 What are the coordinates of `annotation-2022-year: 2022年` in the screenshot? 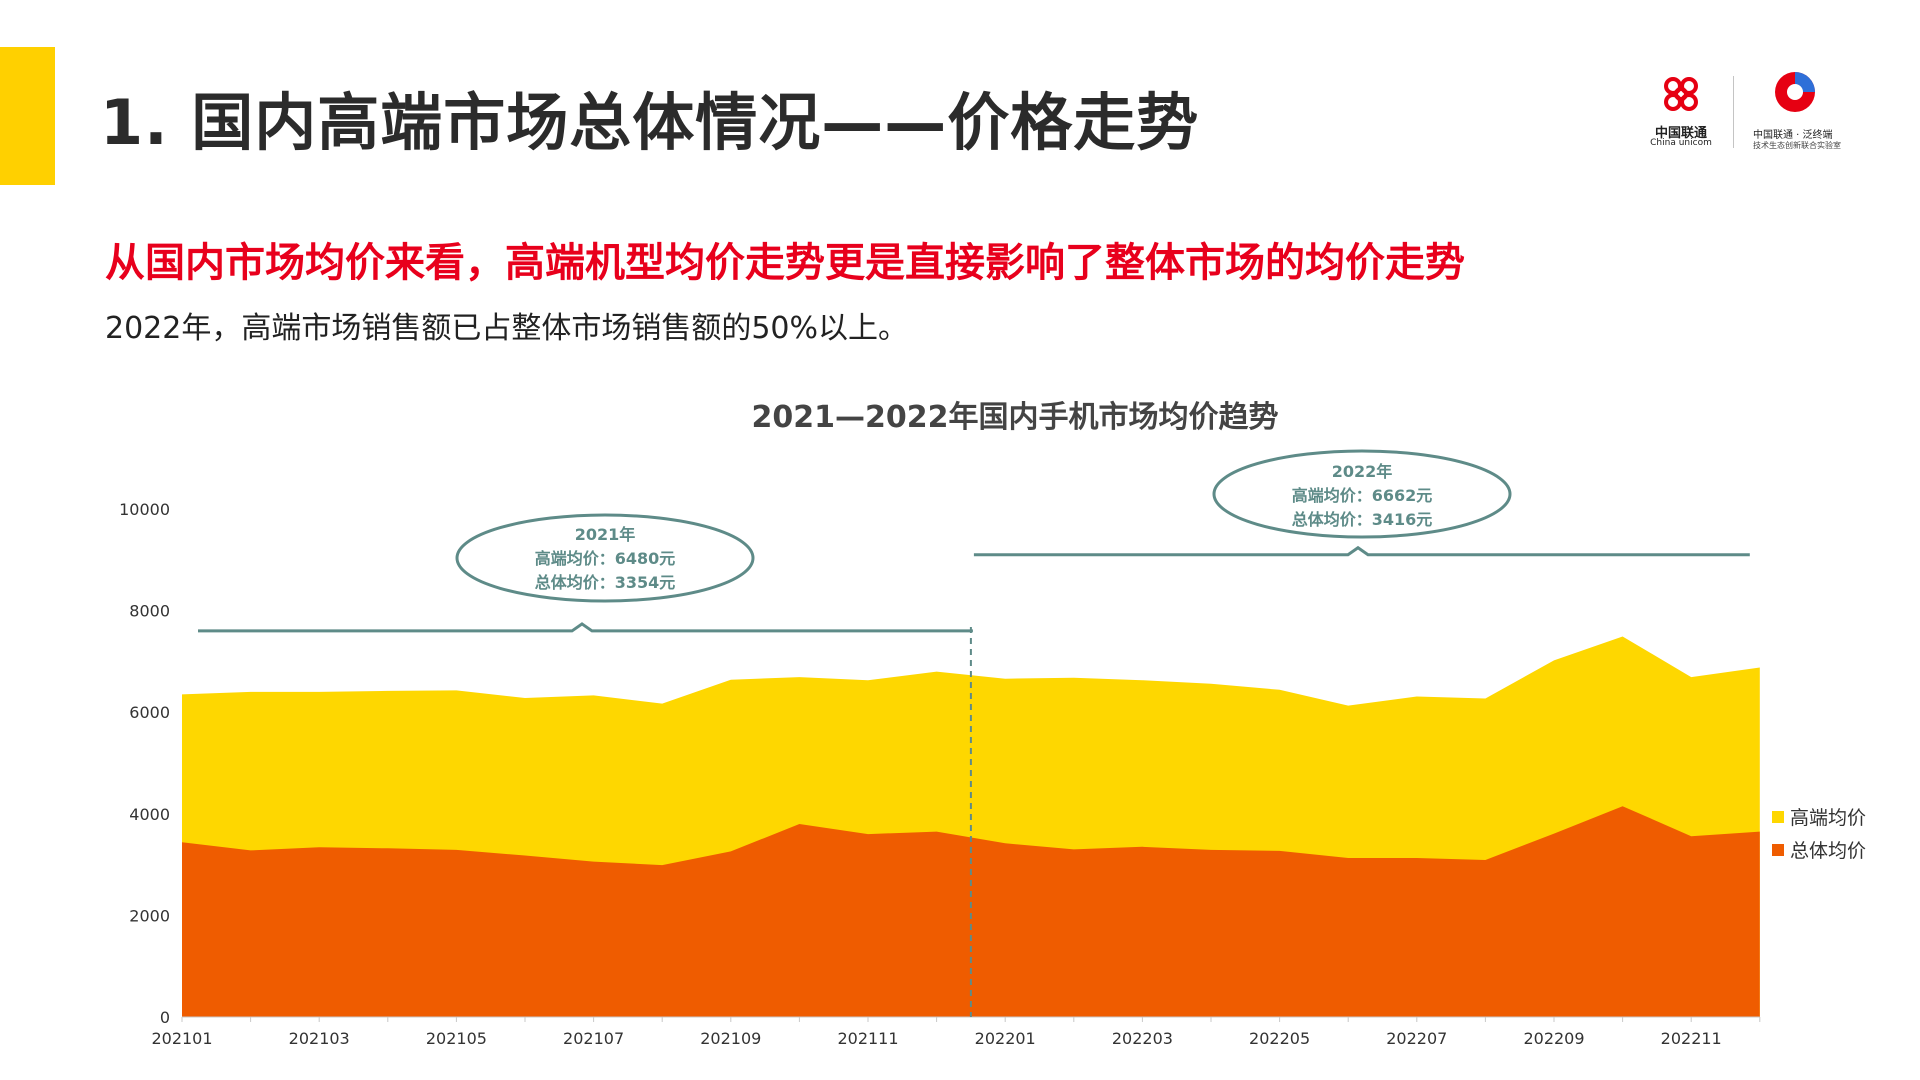 It's located at (1362, 471).